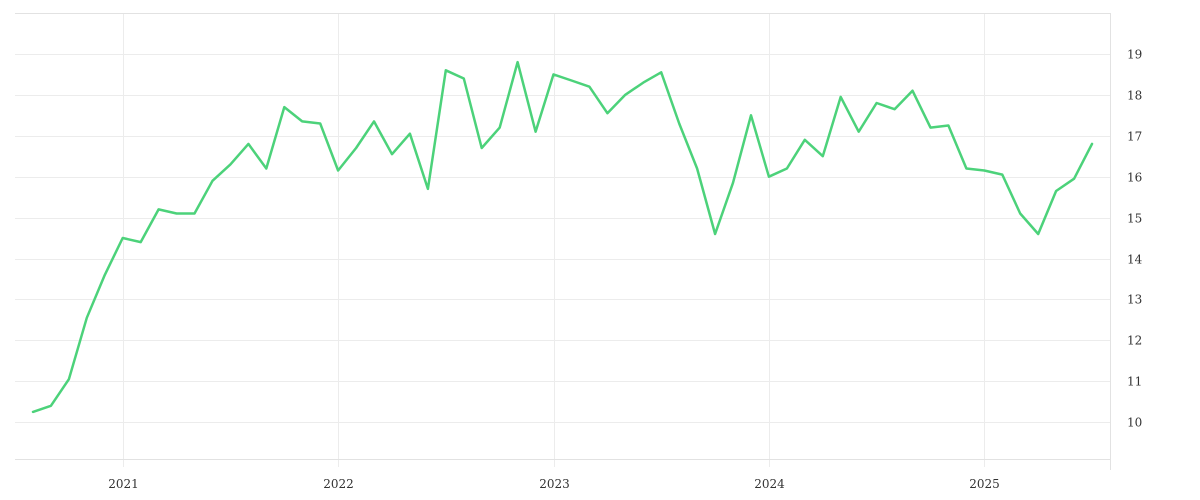 The image size is (1200, 500). Describe the element at coordinates (1134, 96) in the screenshot. I see `y-tick-label: 18` at that location.